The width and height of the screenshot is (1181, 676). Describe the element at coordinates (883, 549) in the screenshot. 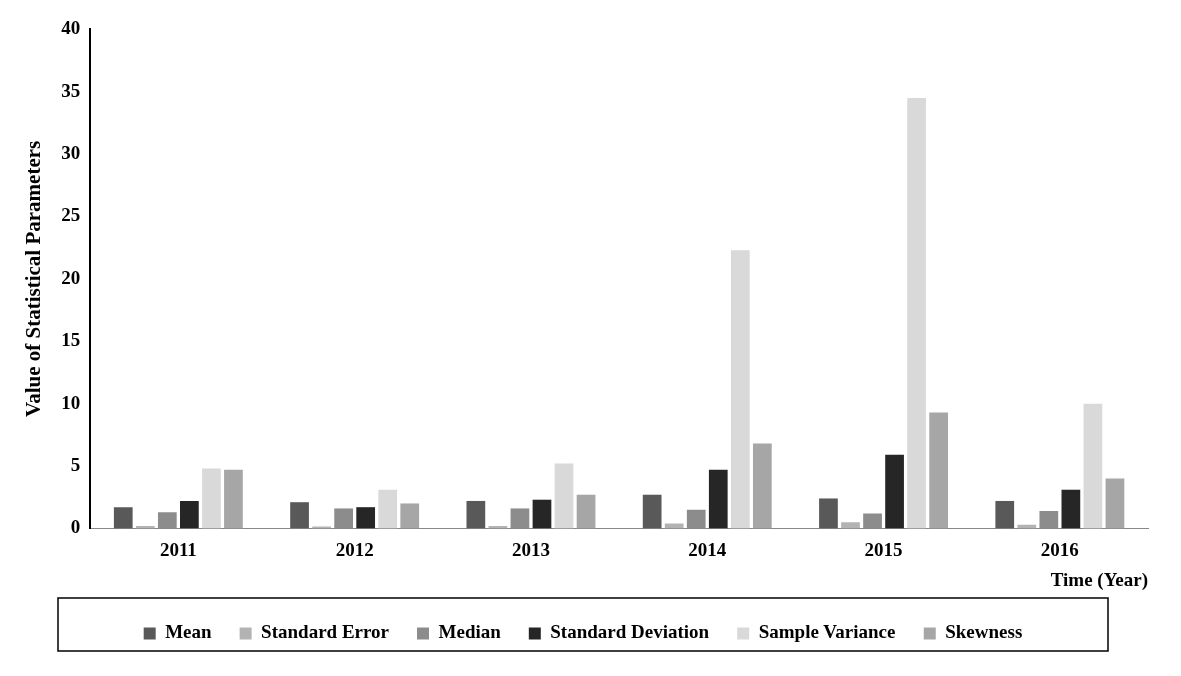

I see `x-tick-label: 2015` at that location.